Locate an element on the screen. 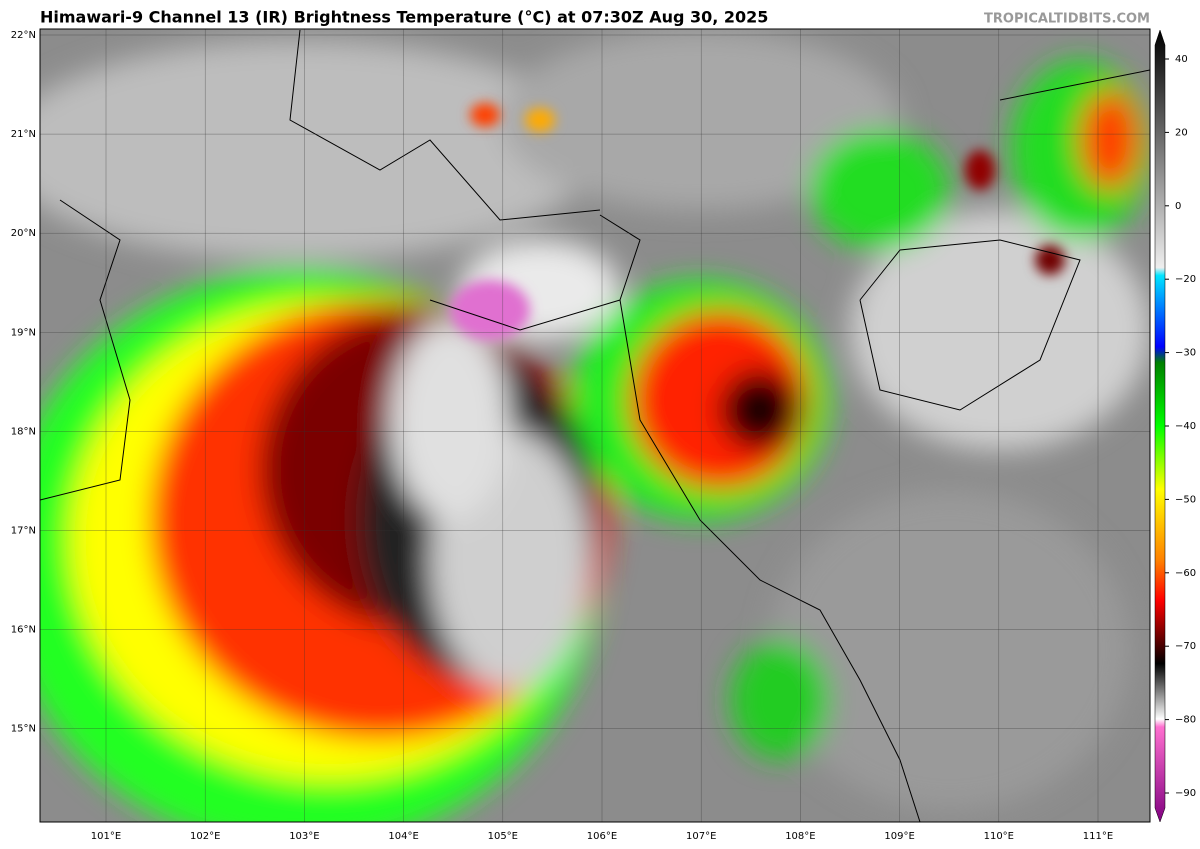 The width and height of the screenshot is (1200, 849). lon-label: 102°E is located at coordinates (205, 836).